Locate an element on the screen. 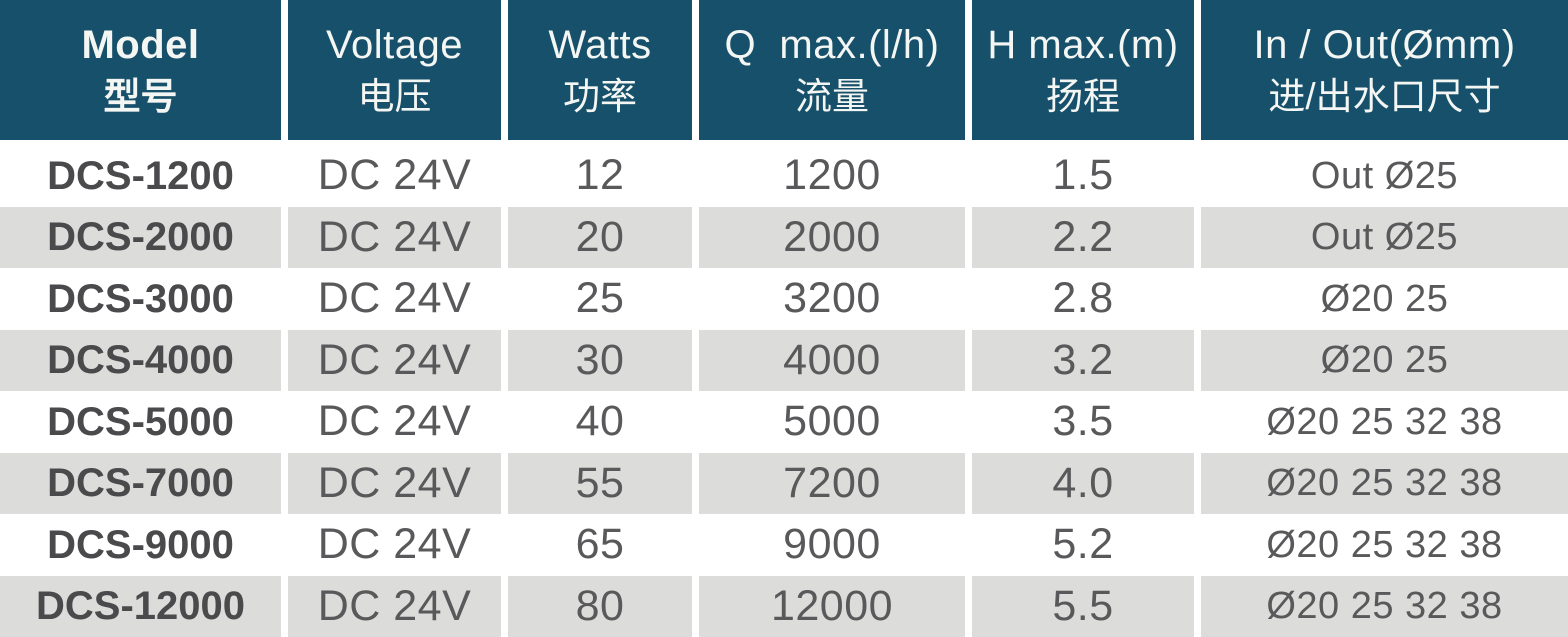 Image resolution: width=1568 pixels, height=637 pixels. model-cell: DCS-4000 is located at coordinates (140, 360).